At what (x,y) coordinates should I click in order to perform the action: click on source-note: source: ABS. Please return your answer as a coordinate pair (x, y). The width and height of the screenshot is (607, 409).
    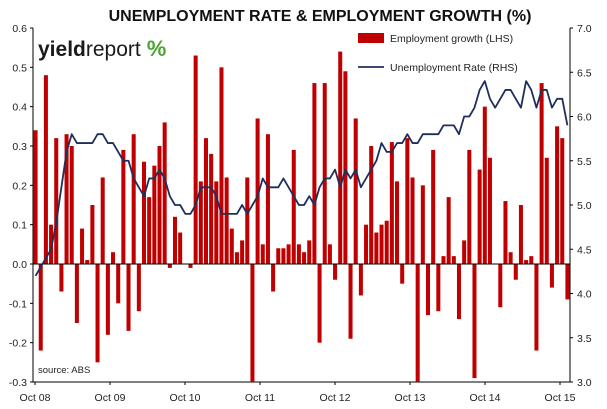
    Looking at the image, I should click on (64, 370).